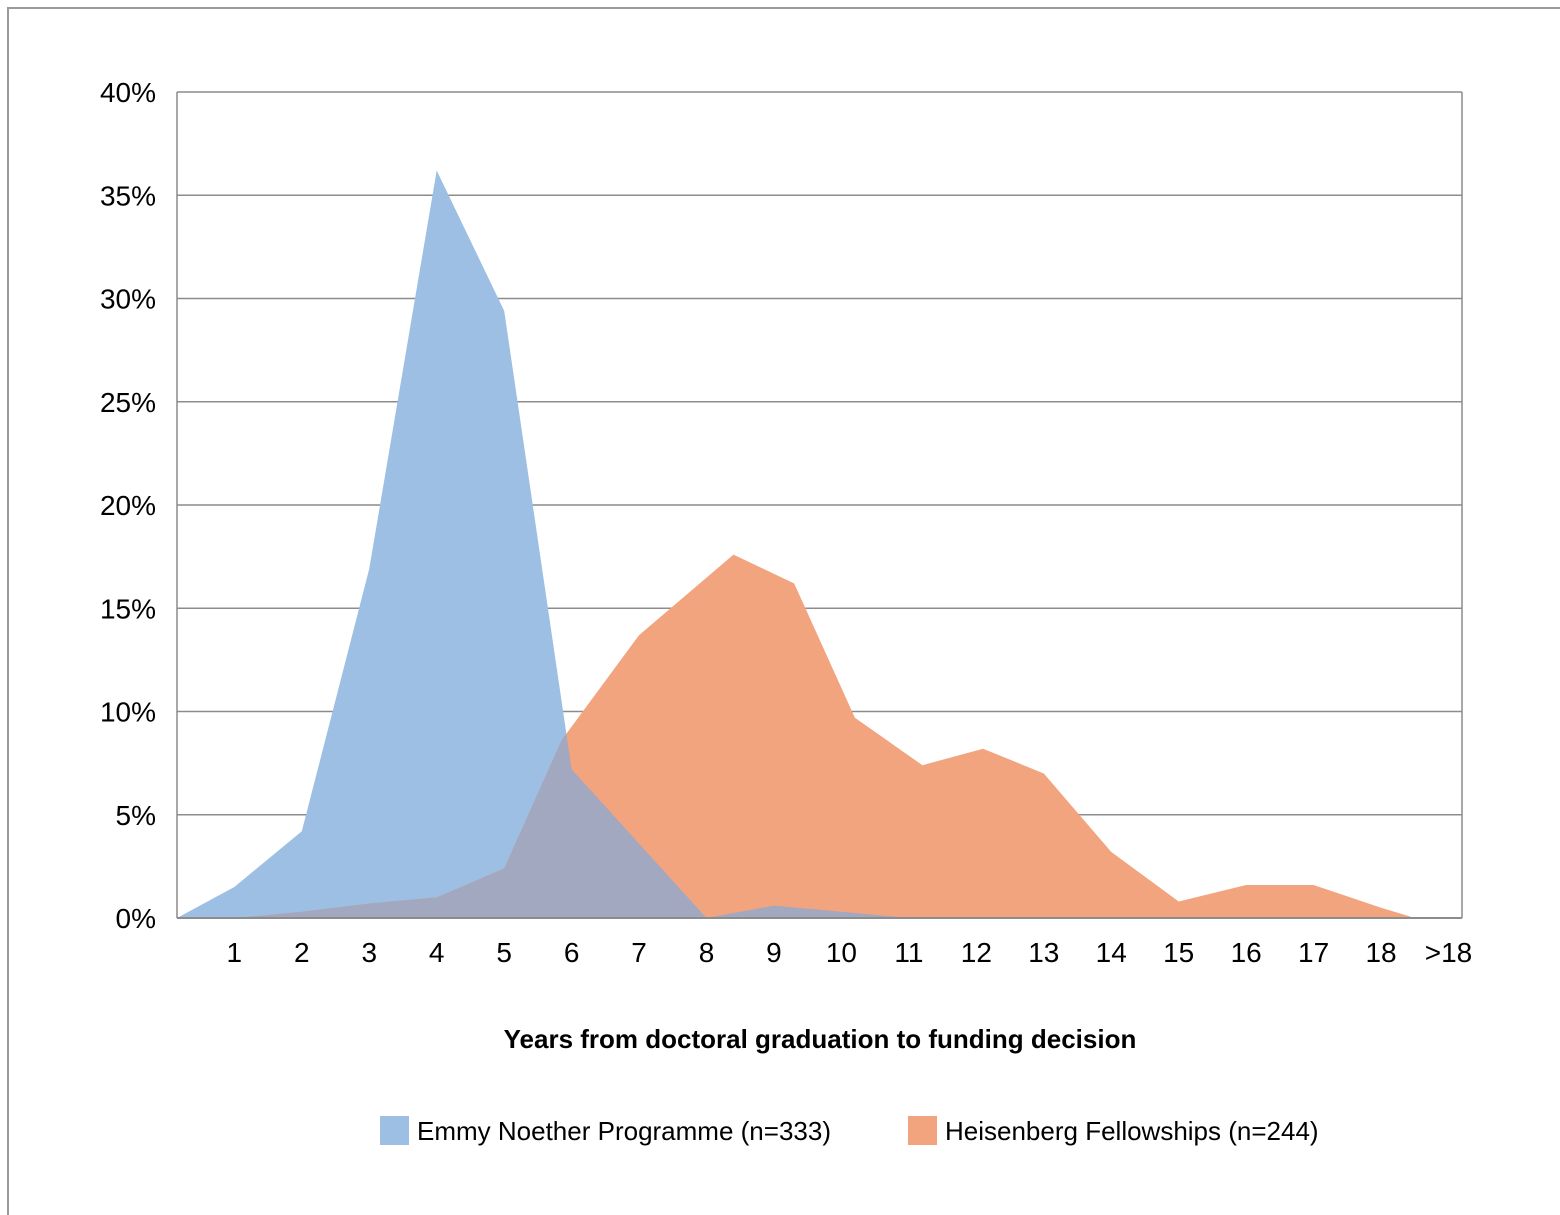  I want to click on x-tick-label: 4, so click(437, 952).